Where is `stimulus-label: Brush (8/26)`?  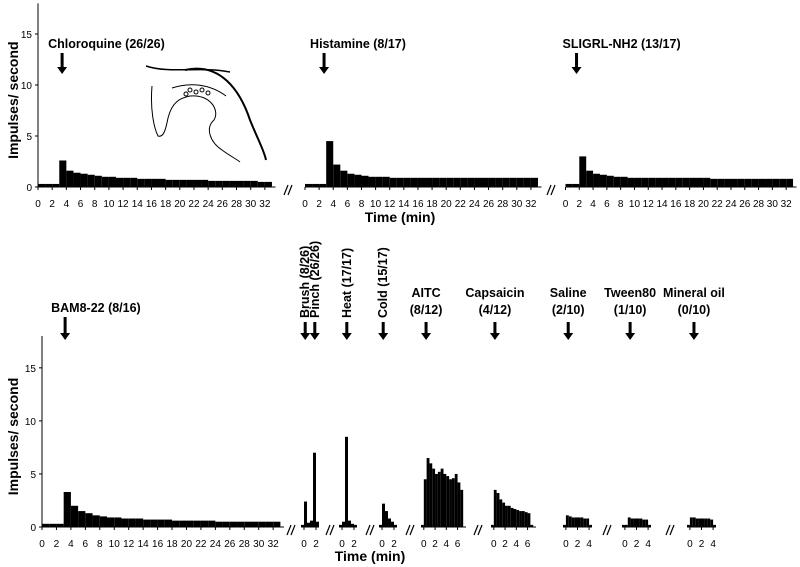 stimulus-label: Brush (8/26) is located at coordinates (305, 282).